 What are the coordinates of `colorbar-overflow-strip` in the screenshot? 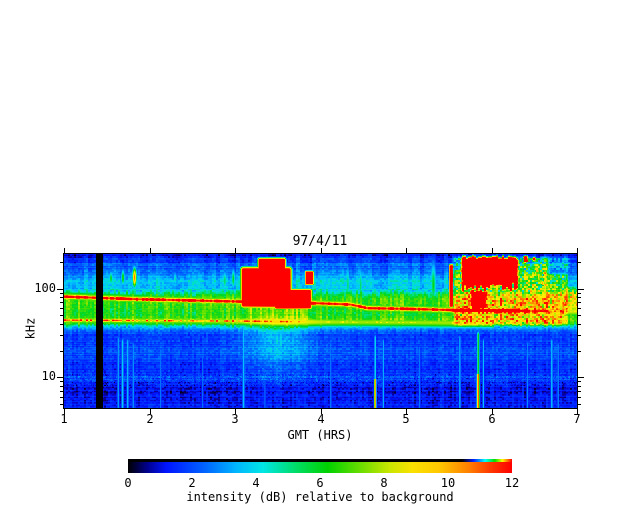 It's located at (320, 460).